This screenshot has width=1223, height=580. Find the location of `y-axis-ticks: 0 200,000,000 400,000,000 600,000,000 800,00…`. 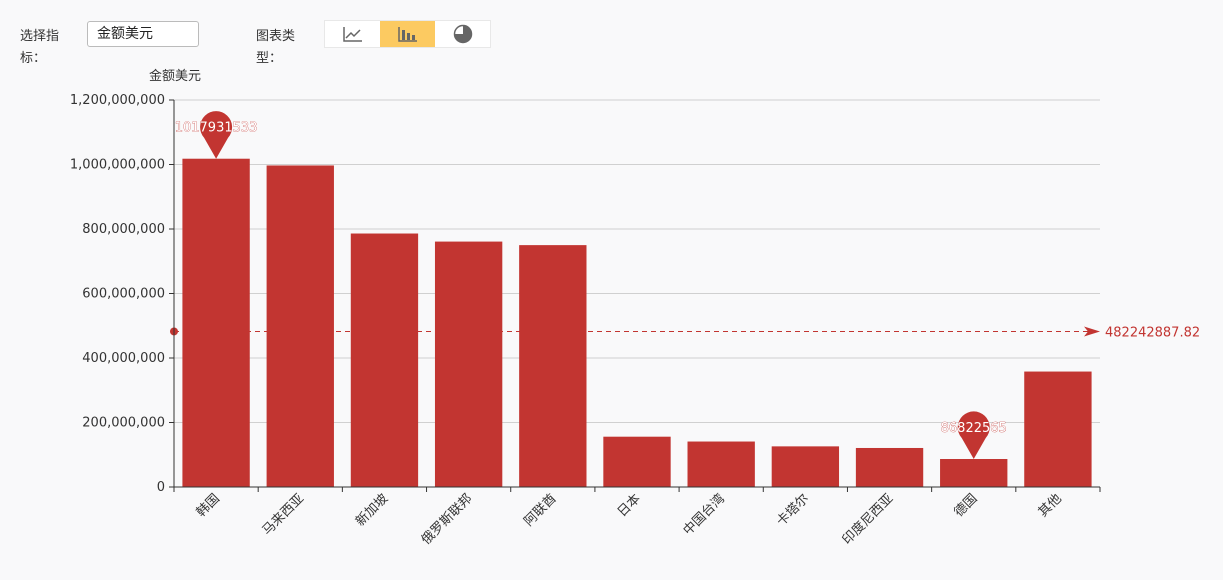

y-axis-ticks: 0 200,000,000 400,000,000 600,000,000 800,00… is located at coordinates (122, 294).